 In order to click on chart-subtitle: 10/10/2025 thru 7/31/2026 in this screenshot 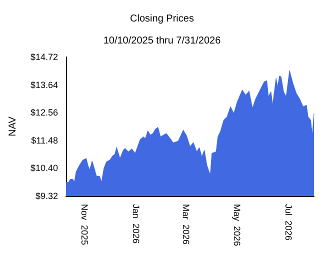, I will do `click(162, 41)`.